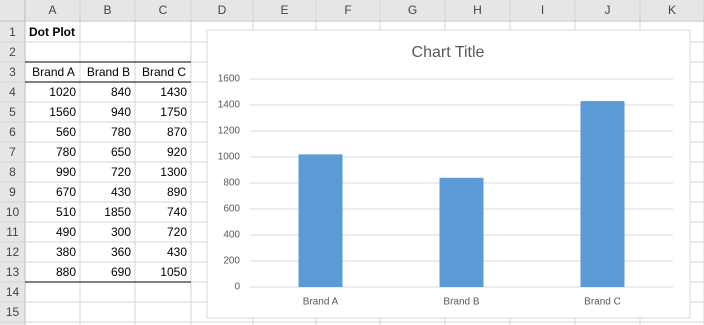 This screenshot has width=704, height=325. I want to click on row-header: 10, so click(13, 212).